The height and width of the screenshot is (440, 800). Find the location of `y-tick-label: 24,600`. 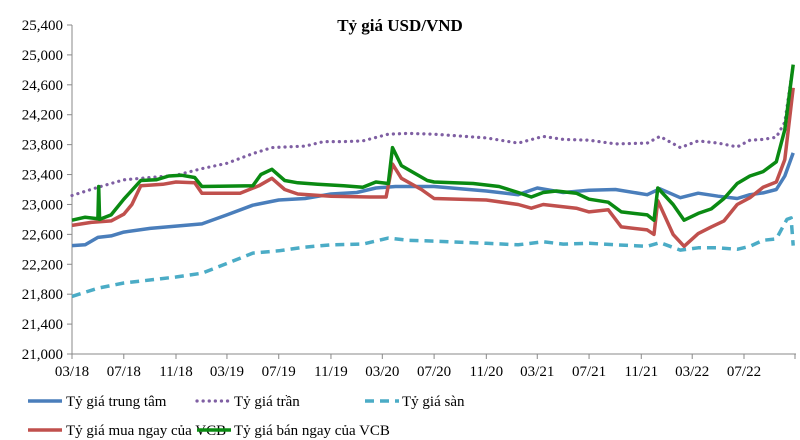

y-tick-label: 24,600 is located at coordinates (42, 86).